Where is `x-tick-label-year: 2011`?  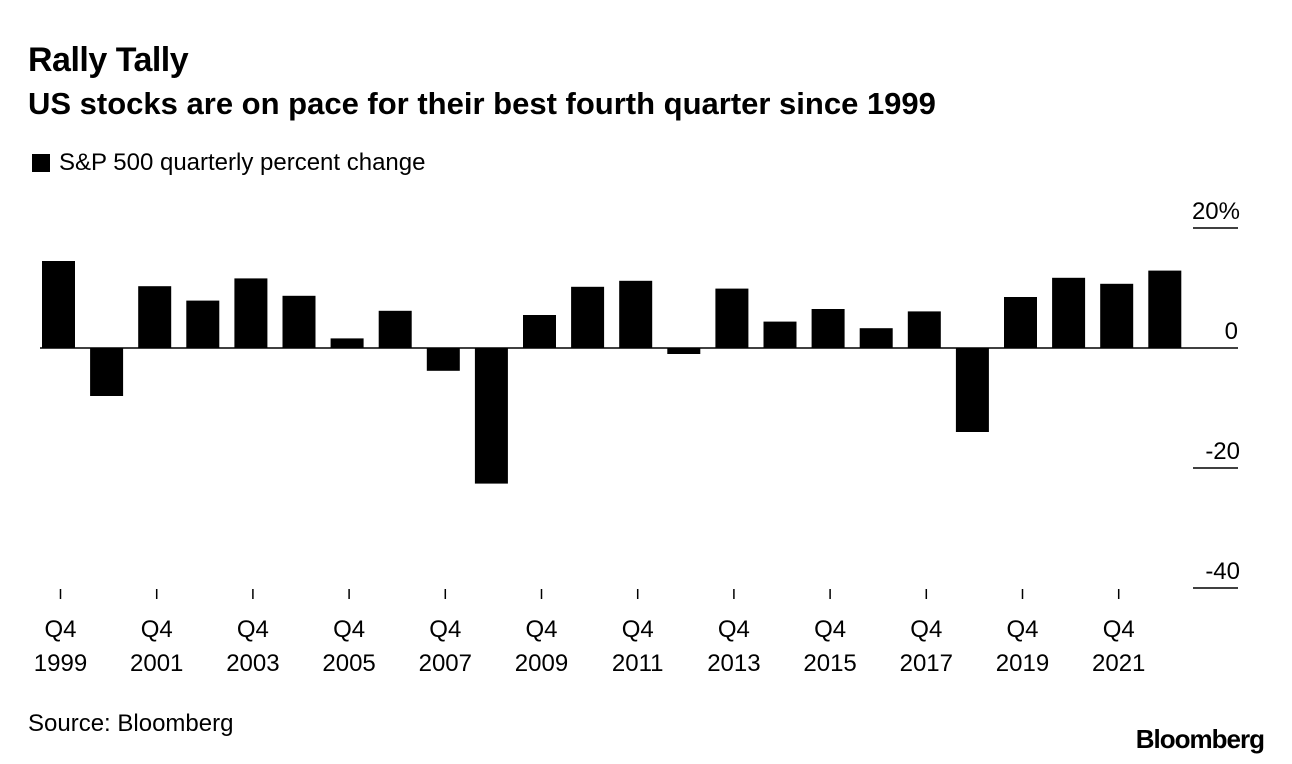 x-tick-label-year: 2011 is located at coordinates (638, 663).